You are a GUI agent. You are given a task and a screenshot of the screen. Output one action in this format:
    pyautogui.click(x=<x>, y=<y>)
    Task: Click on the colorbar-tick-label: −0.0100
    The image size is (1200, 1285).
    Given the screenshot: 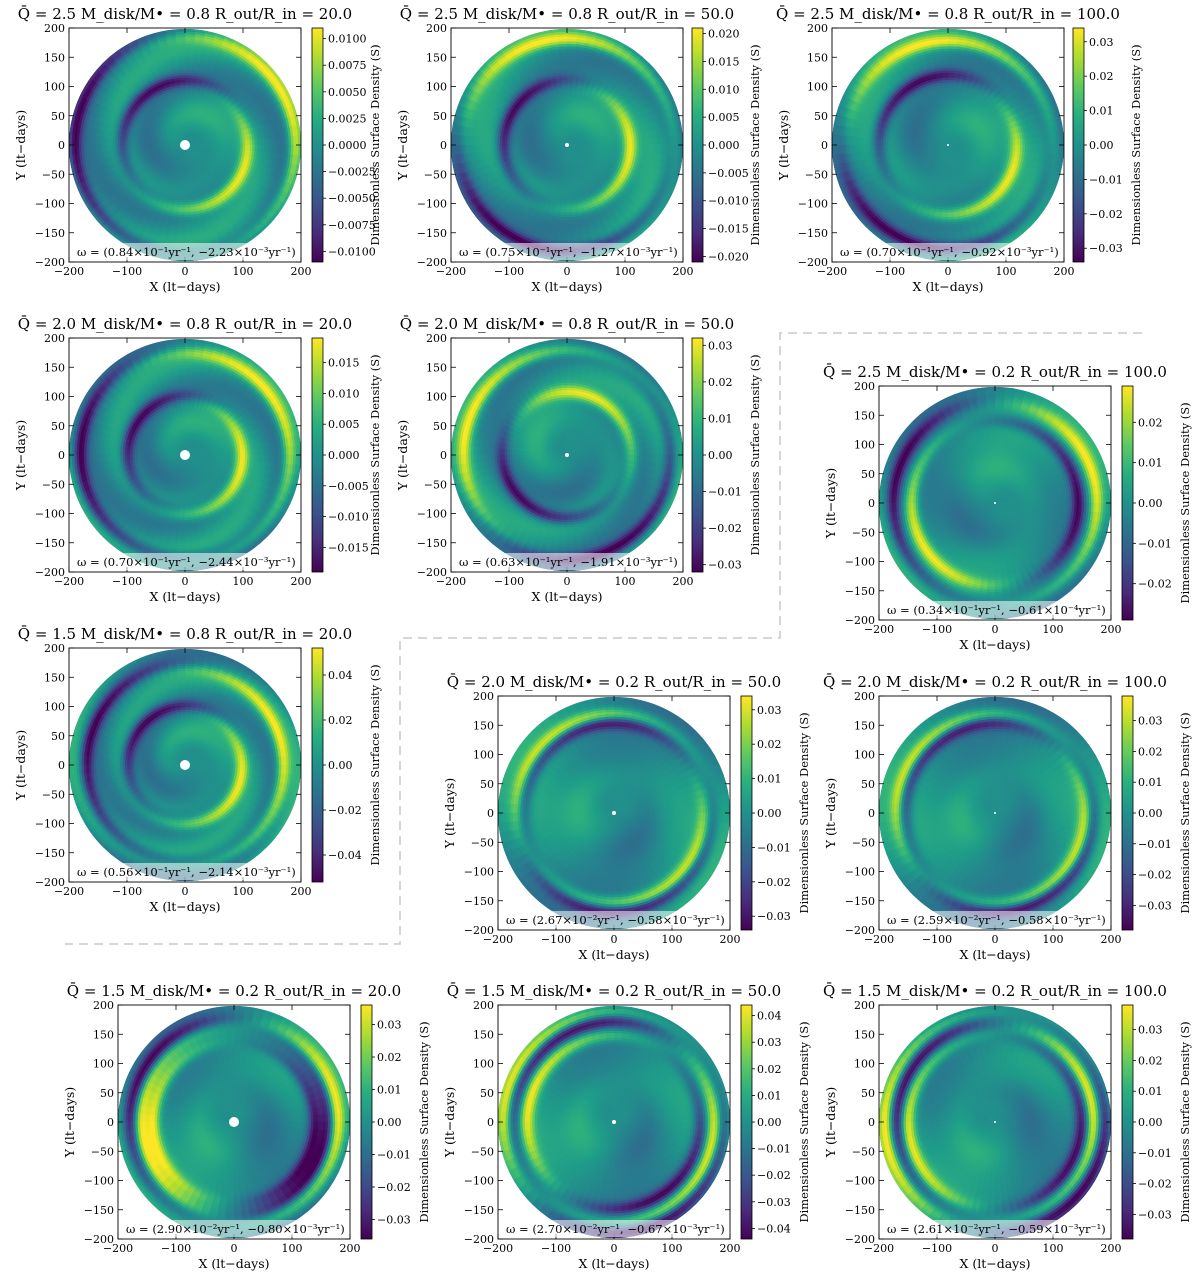 What is the action you would take?
    pyautogui.click(x=352, y=251)
    